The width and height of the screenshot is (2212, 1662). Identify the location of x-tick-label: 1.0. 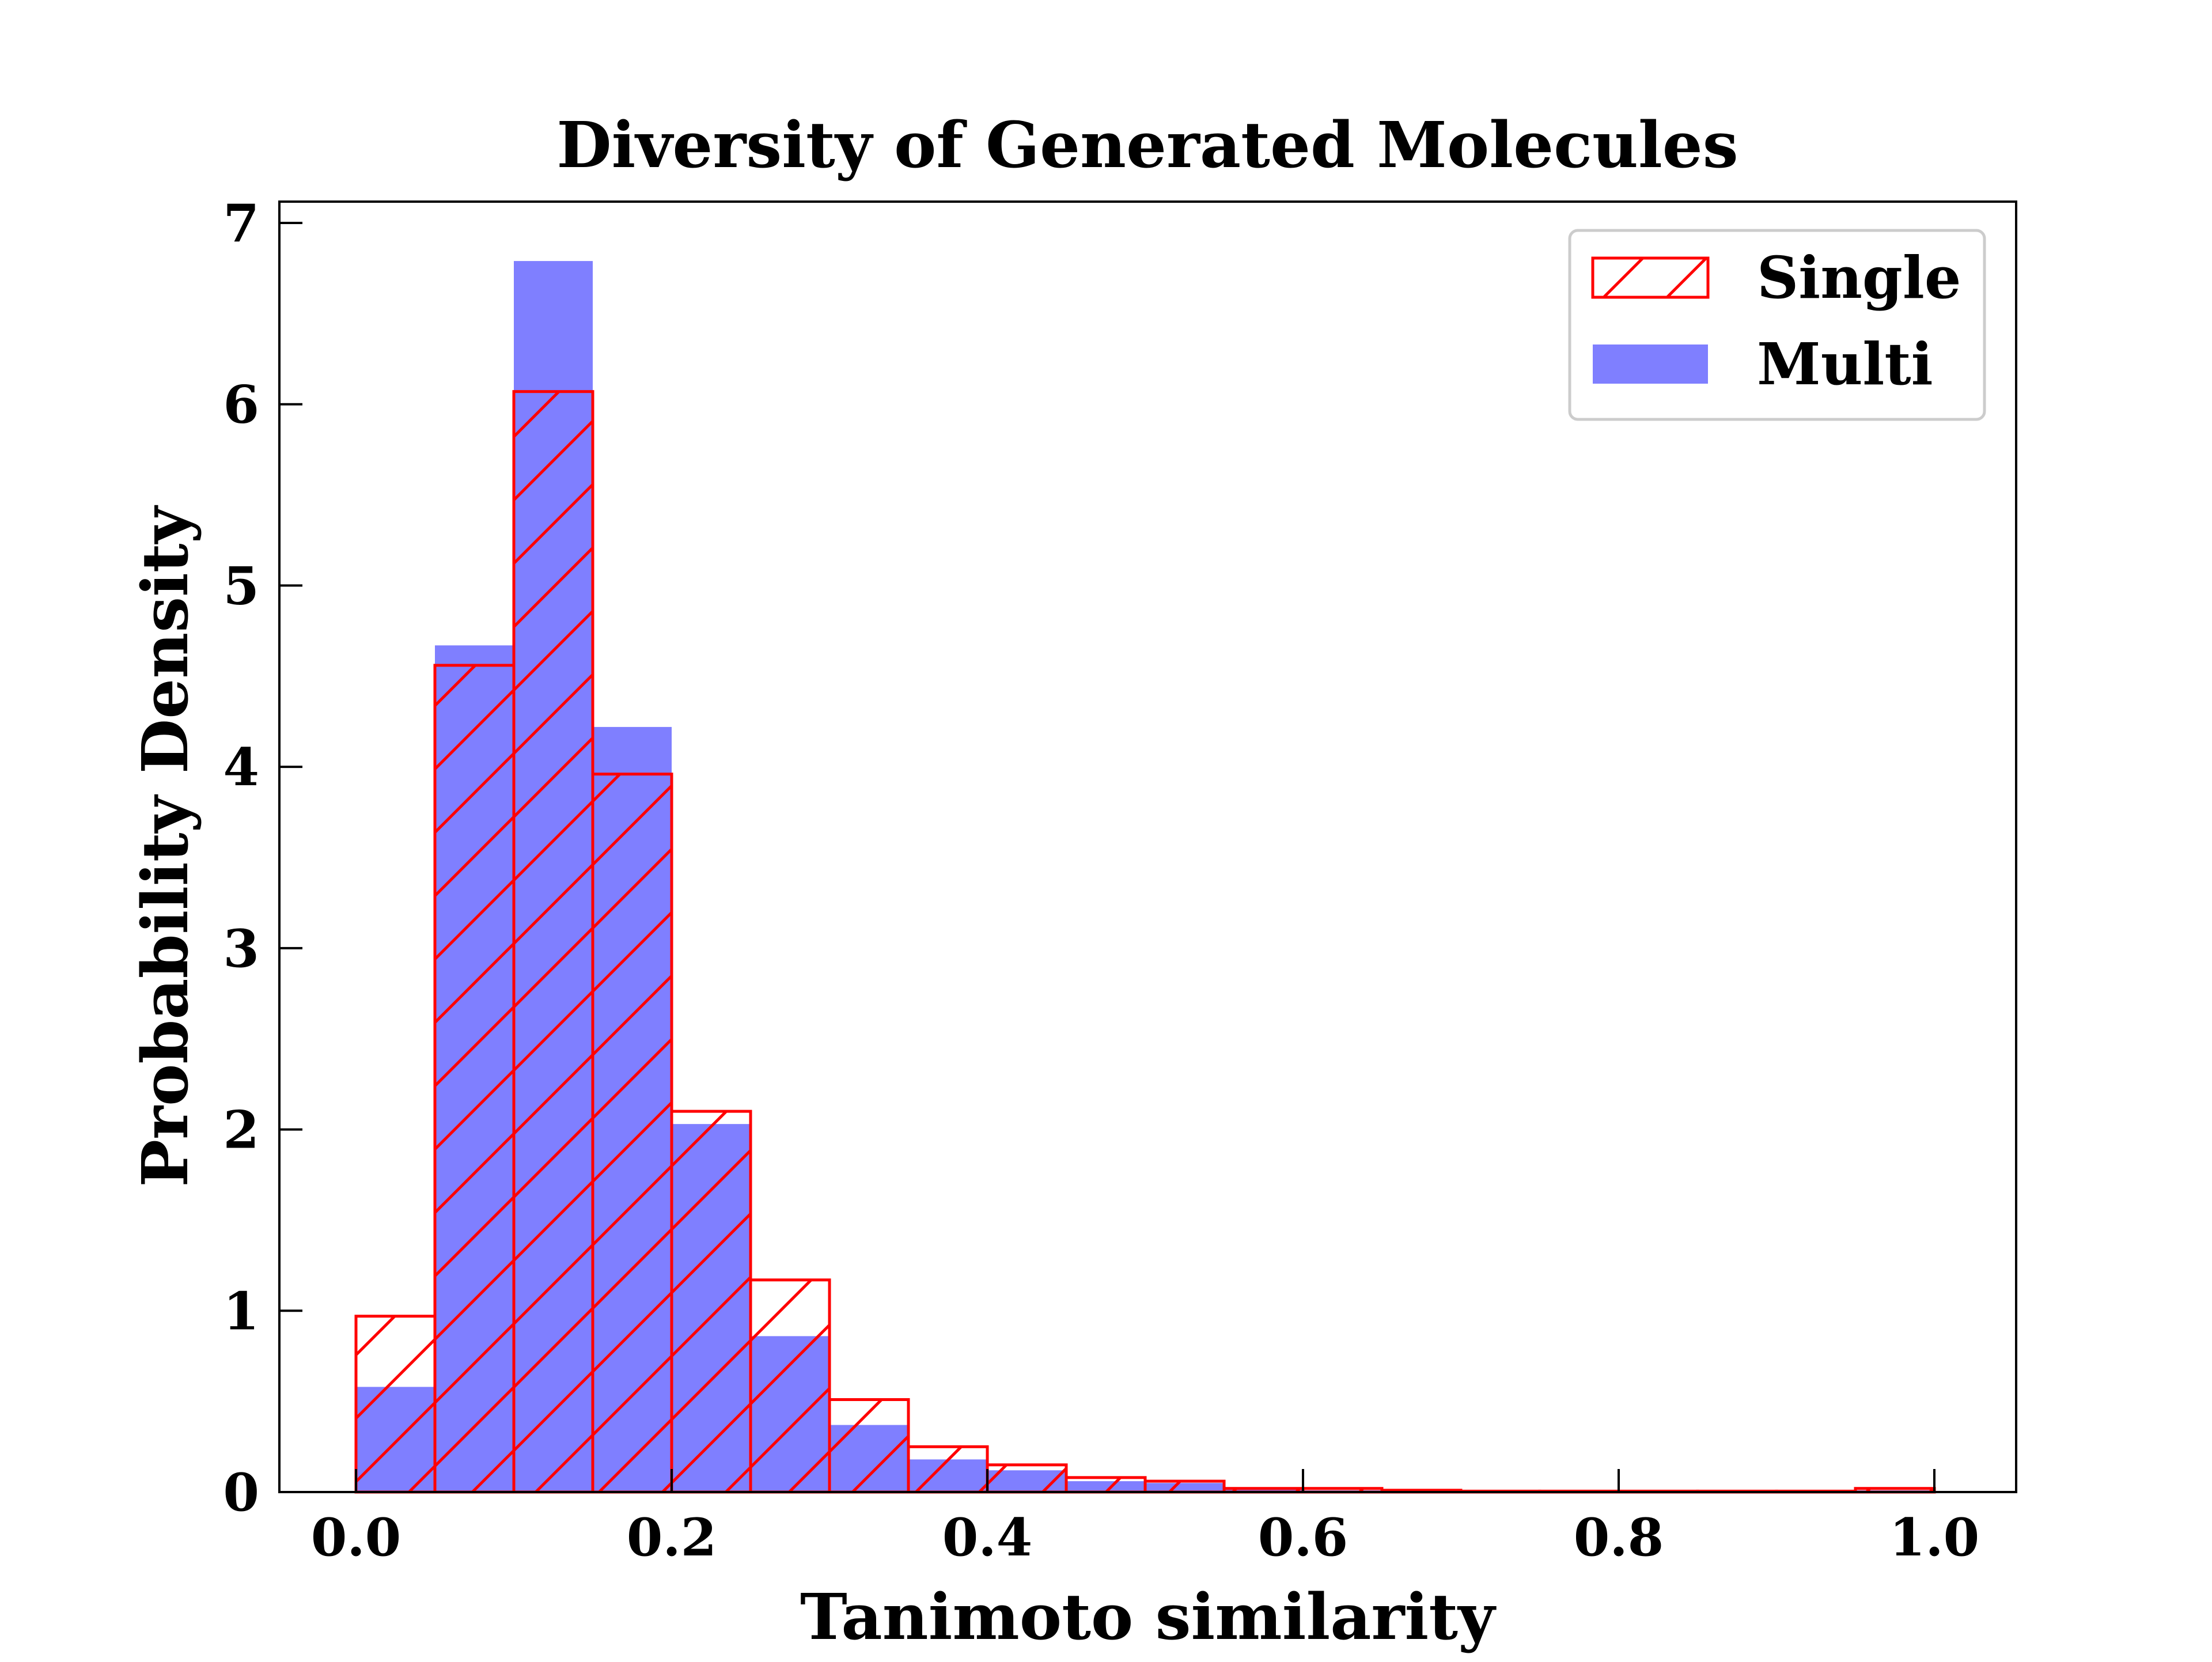
(1934, 1538).